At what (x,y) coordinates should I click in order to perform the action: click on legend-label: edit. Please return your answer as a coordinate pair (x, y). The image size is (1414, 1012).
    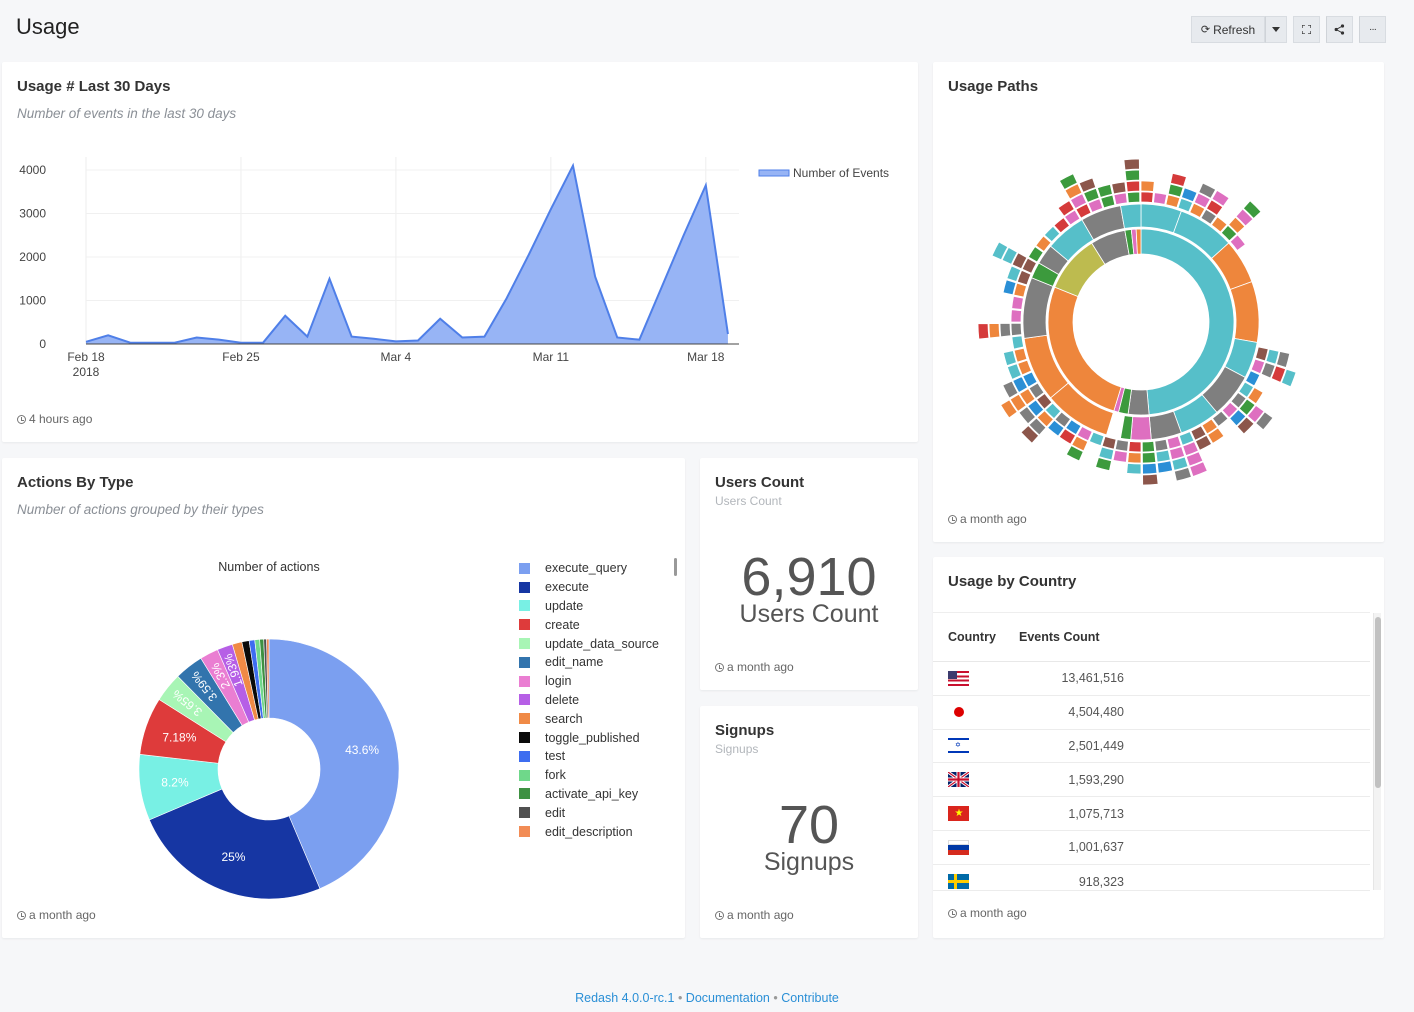
    Looking at the image, I should click on (555, 812).